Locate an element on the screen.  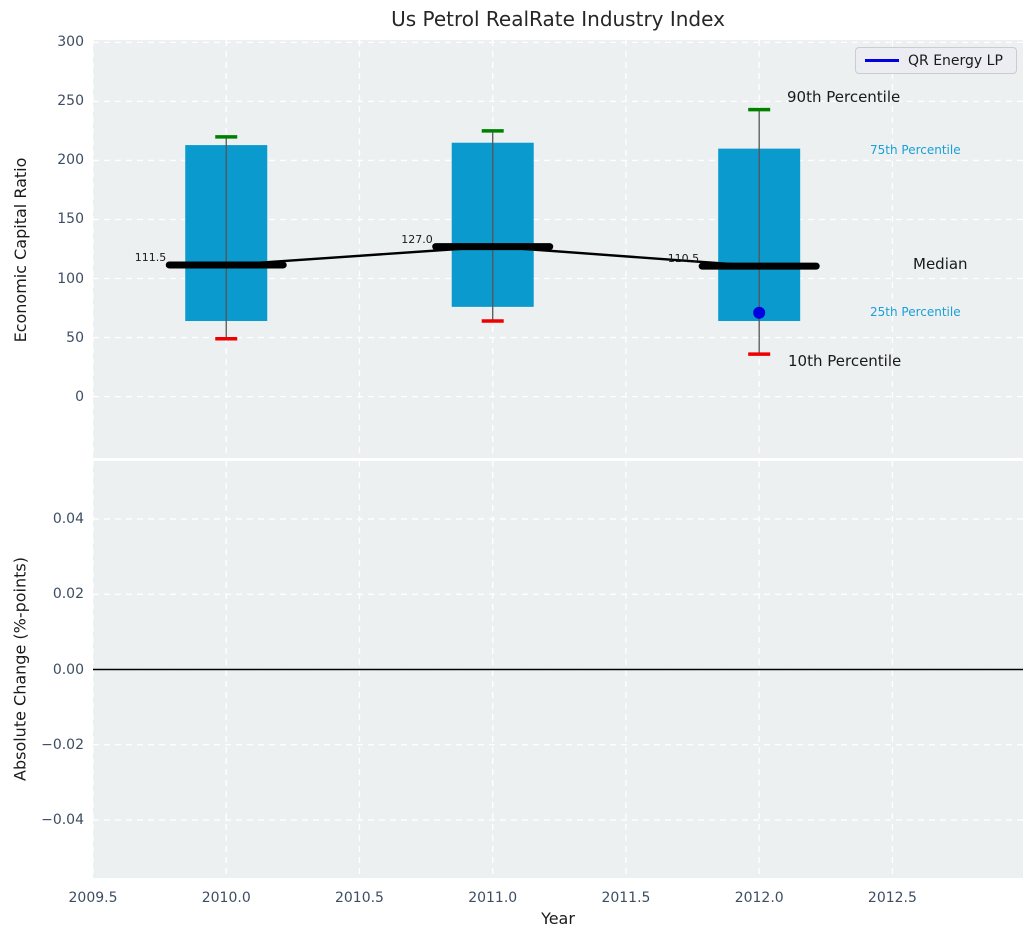
chart-title: Us Petrol RealRate Industry Index is located at coordinates (558, 19).